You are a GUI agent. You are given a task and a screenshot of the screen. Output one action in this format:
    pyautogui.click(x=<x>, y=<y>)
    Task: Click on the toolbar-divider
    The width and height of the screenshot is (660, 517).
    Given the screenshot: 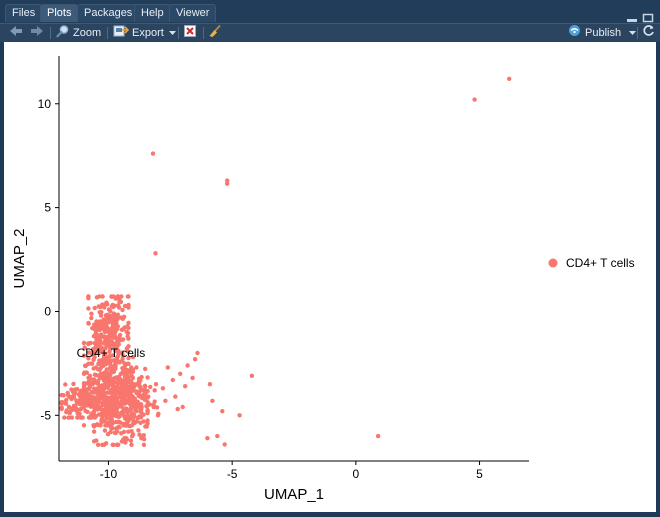 What is the action you would take?
    pyautogui.click(x=203, y=33)
    